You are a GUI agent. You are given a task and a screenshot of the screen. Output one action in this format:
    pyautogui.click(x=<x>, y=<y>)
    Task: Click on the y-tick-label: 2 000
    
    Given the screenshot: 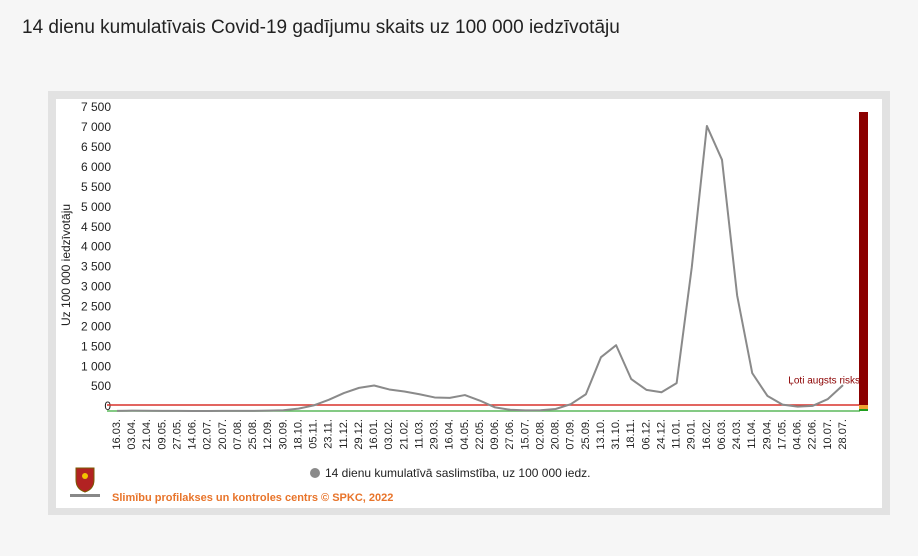 What is the action you would take?
    pyautogui.click(x=96, y=326)
    